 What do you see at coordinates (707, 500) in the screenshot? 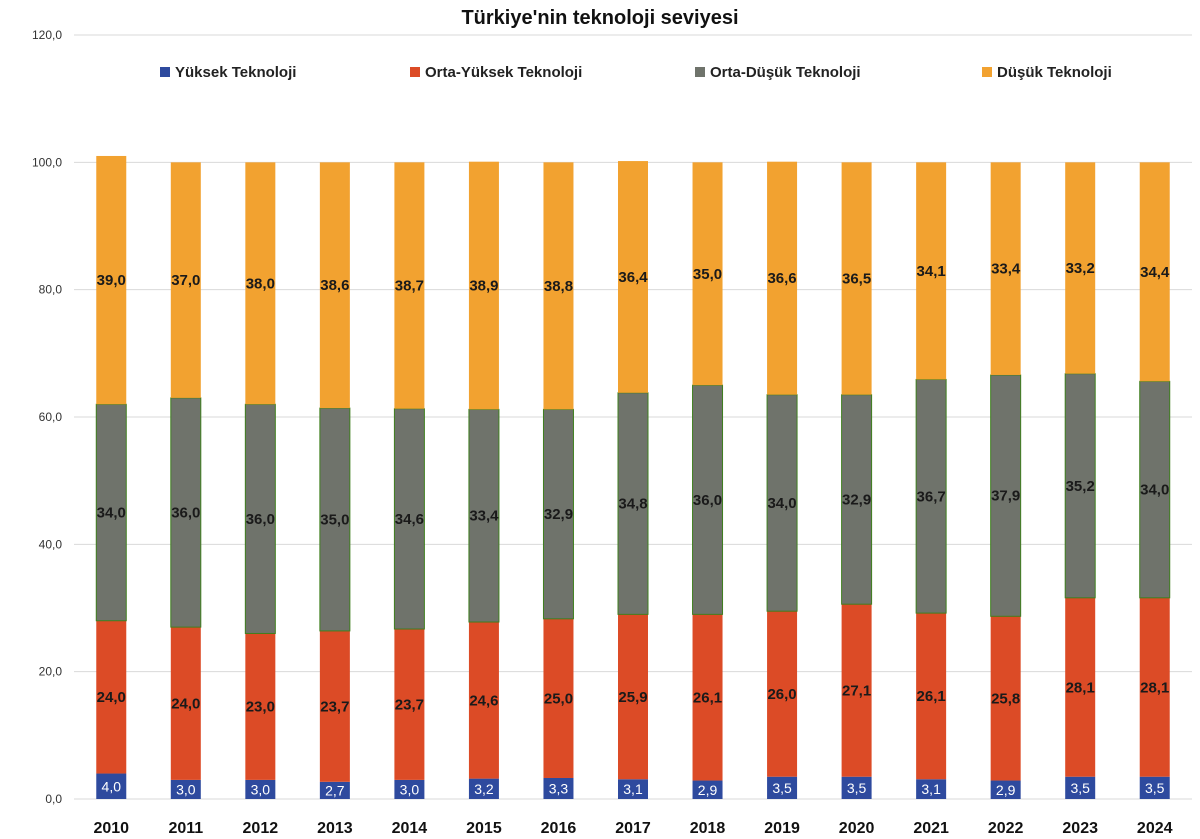
I see `data-label: 36,0` at bounding box center [707, 500].